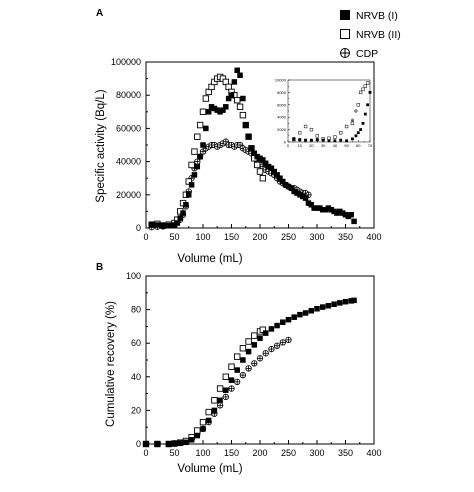  Describe the element at coordinates (174, 453) in the screenshot. I see `b-x-tick-label: 50` at that location.